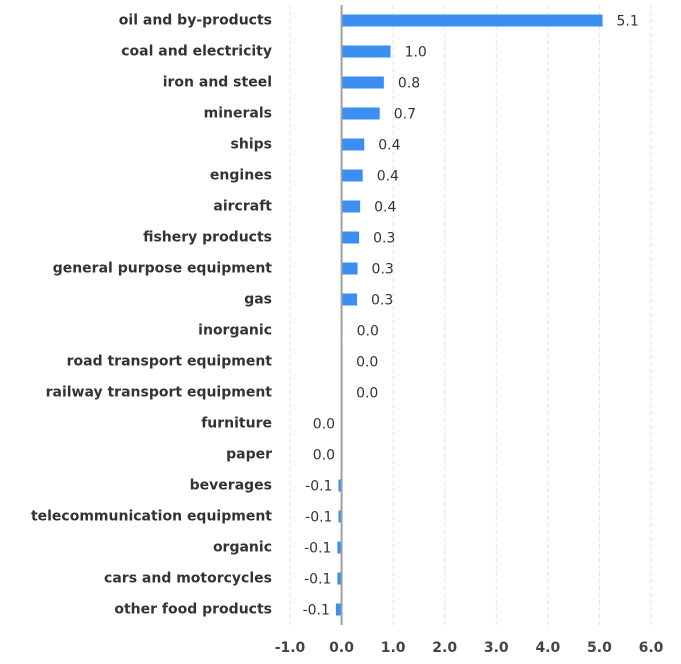  I want to click on category-label: ships, so click(251, 145).